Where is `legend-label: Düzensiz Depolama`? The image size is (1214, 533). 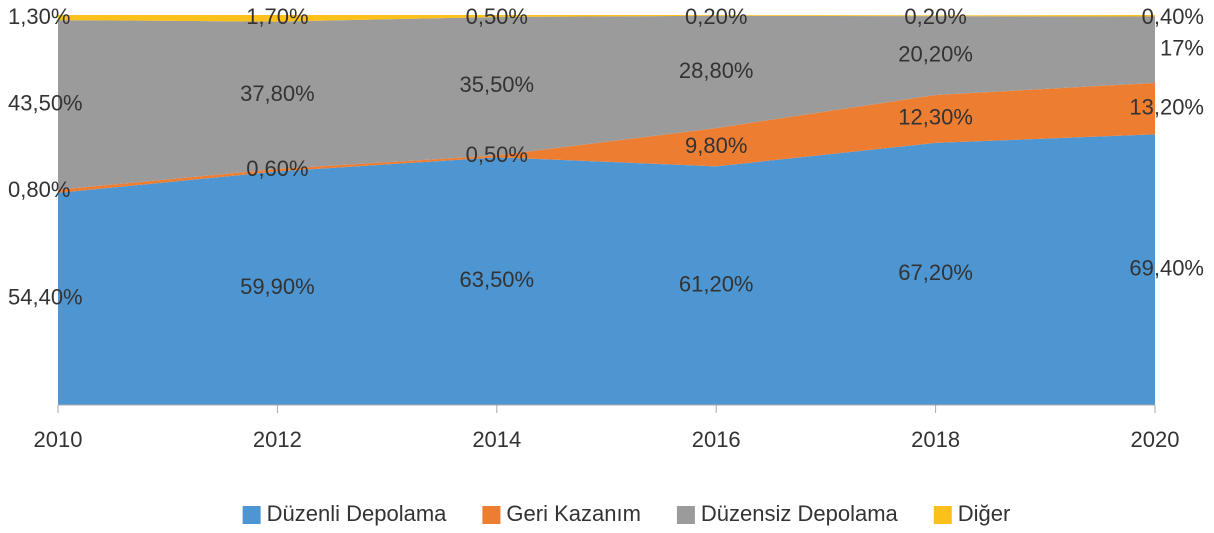
legend-label: Düzensiz Depolama is located at coordinates (800, 513).